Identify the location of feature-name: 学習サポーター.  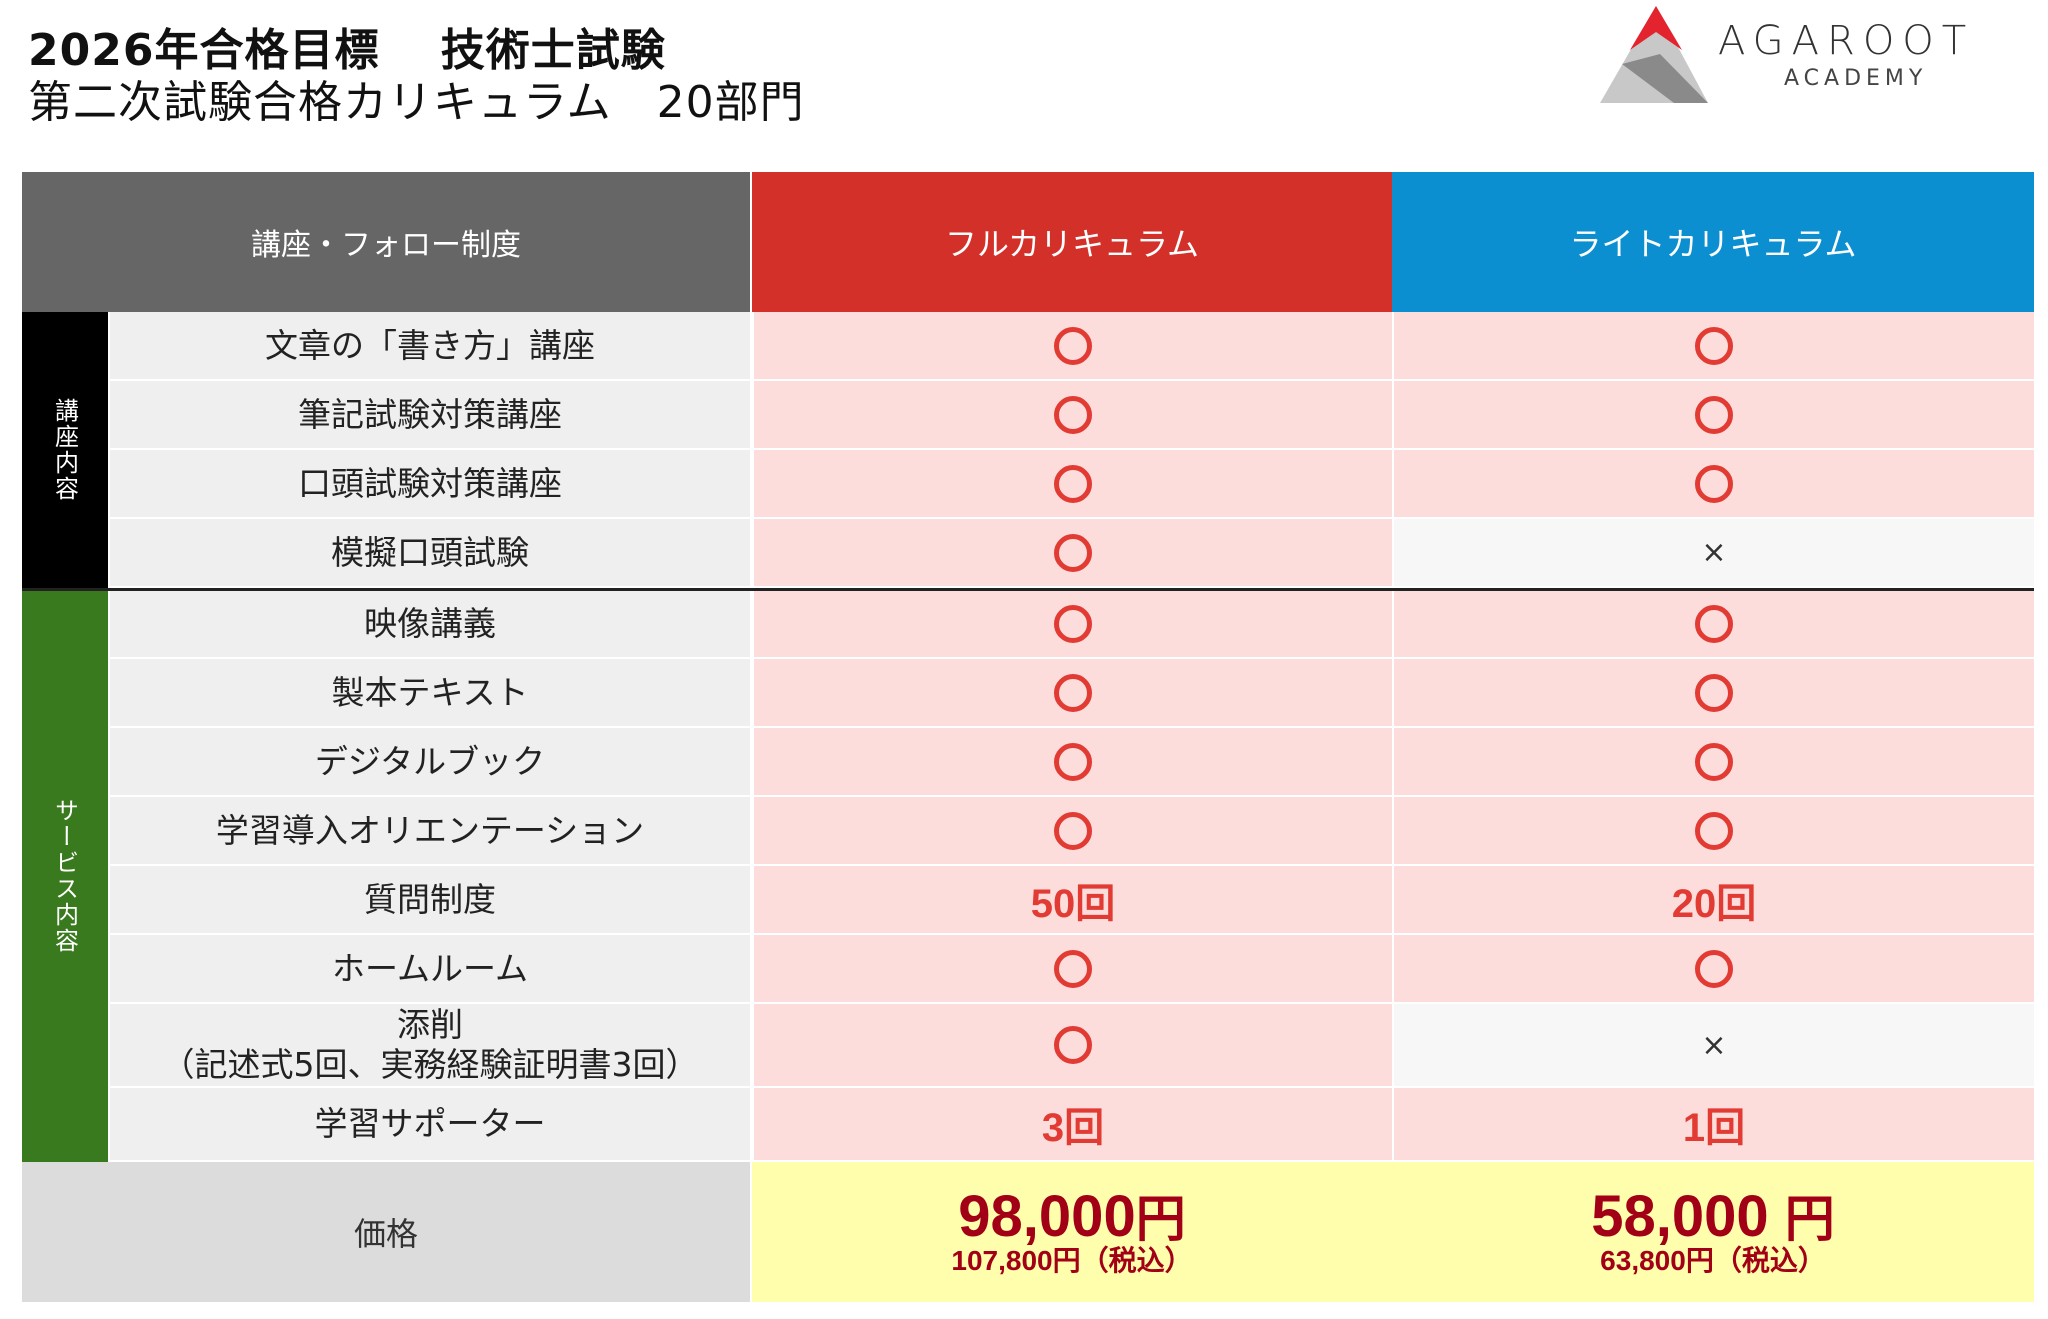
(430, 1124).